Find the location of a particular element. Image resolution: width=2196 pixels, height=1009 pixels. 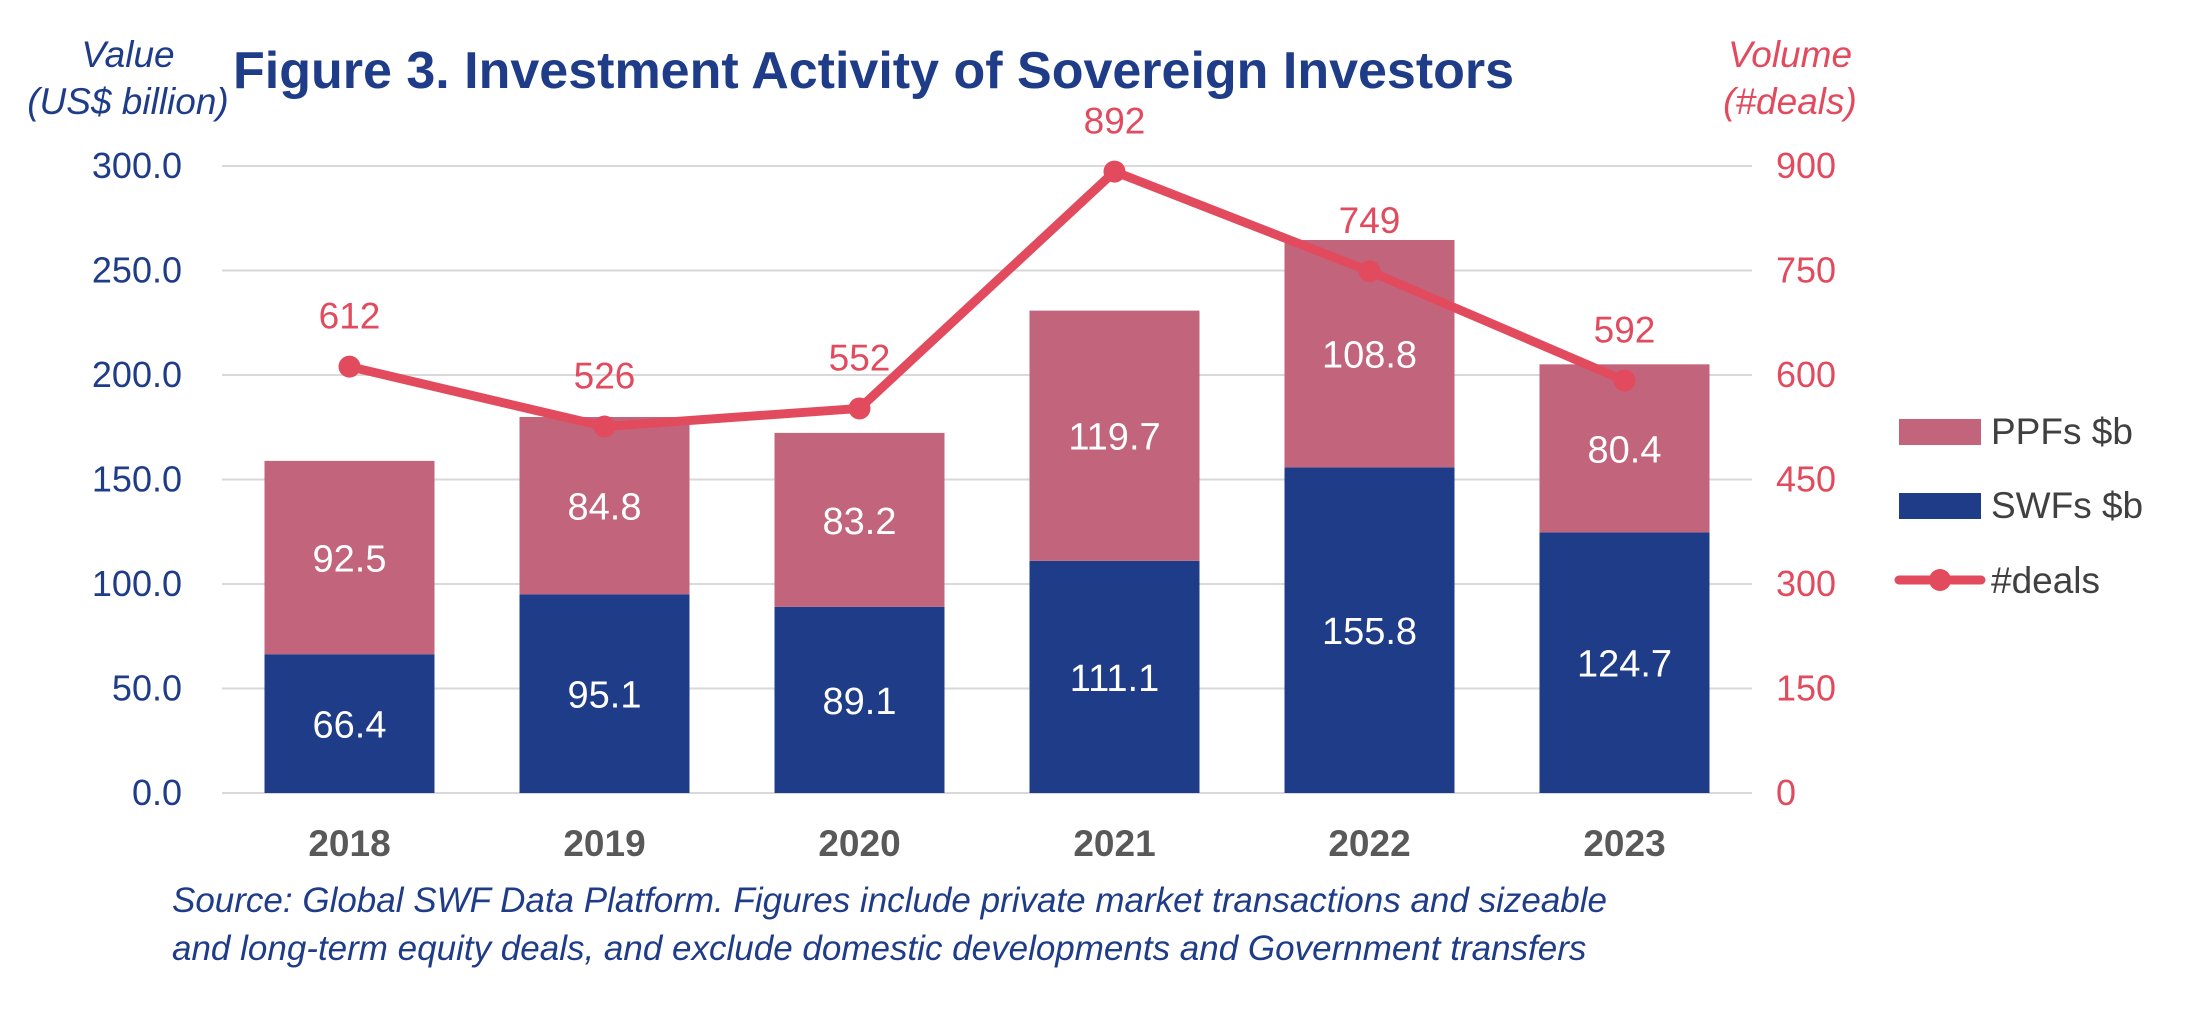

data-label-swf: 66.4 is located at coordinates (350, 726).